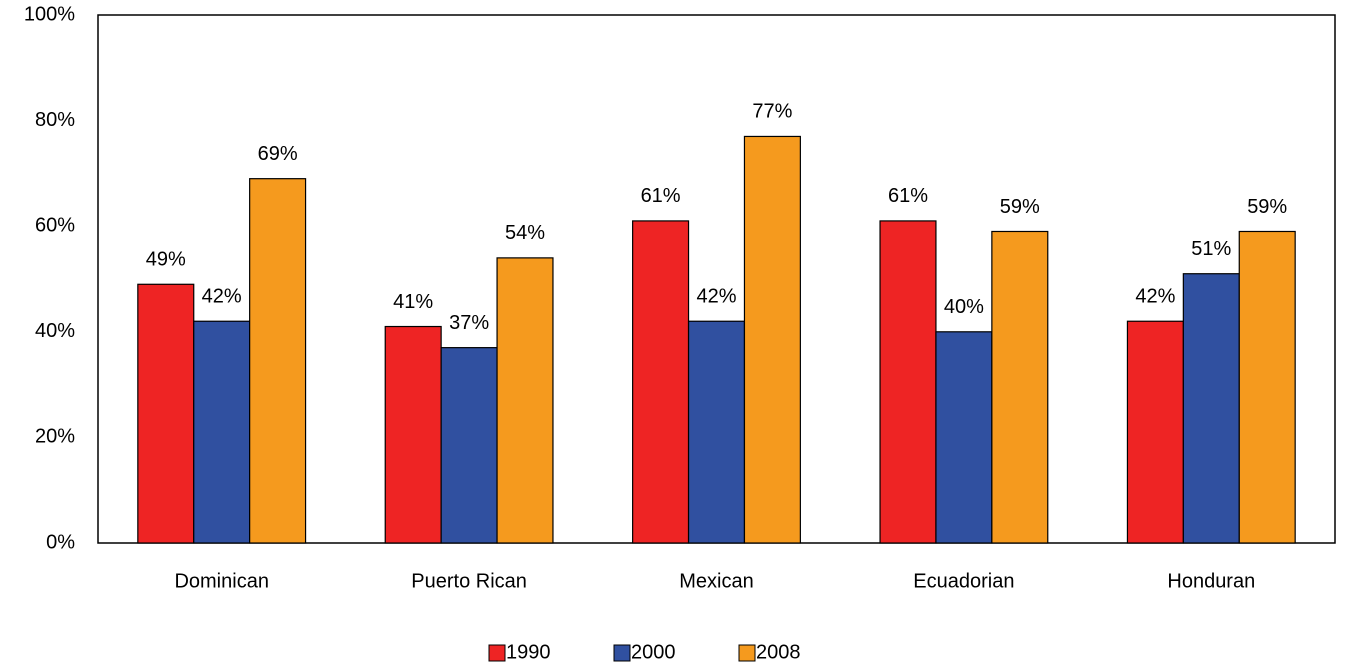 This screenshot has width=1345, height=667. I want to click on data-label: 37%, so click(469, 323).